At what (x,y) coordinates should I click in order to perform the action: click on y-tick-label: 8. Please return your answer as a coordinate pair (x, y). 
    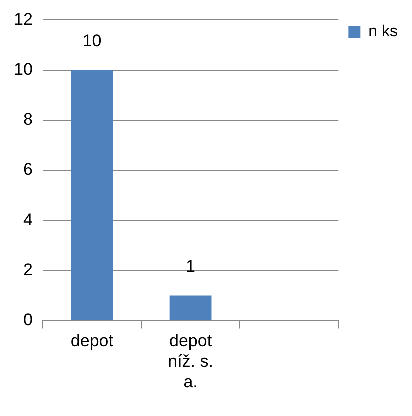
    Looking at the image, I should click on (28, 120).